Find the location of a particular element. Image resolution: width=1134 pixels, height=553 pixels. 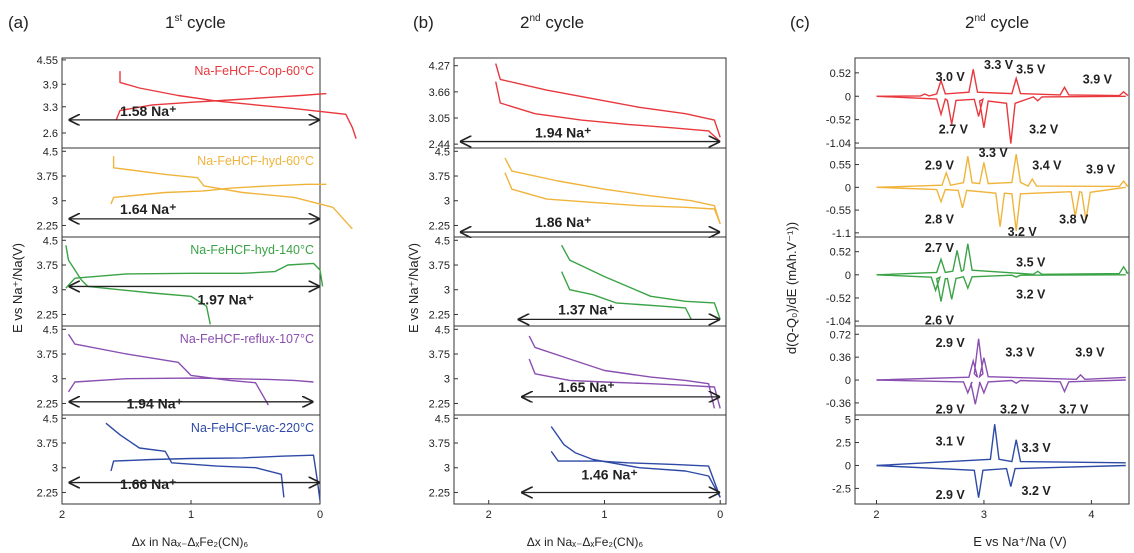

panel-b-letter: (b) is located at coordinates (423, 22).